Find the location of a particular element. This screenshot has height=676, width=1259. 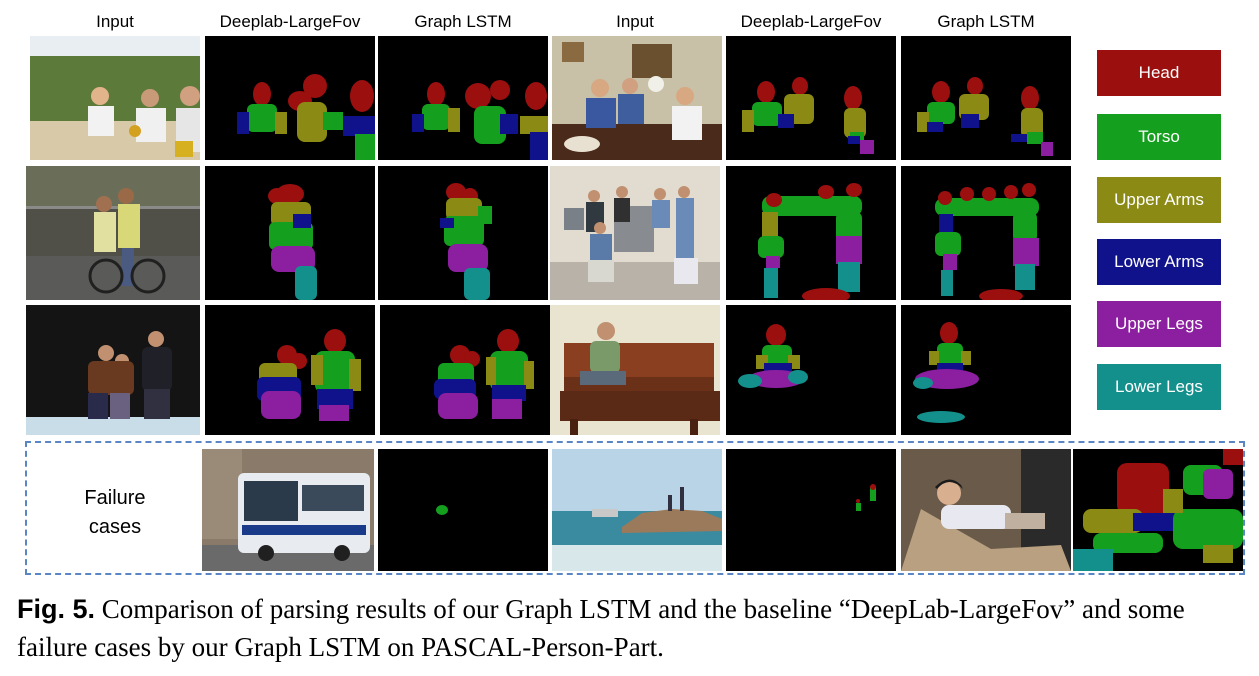

deeplab-result-row2-left is located at coordinates (290, 233).